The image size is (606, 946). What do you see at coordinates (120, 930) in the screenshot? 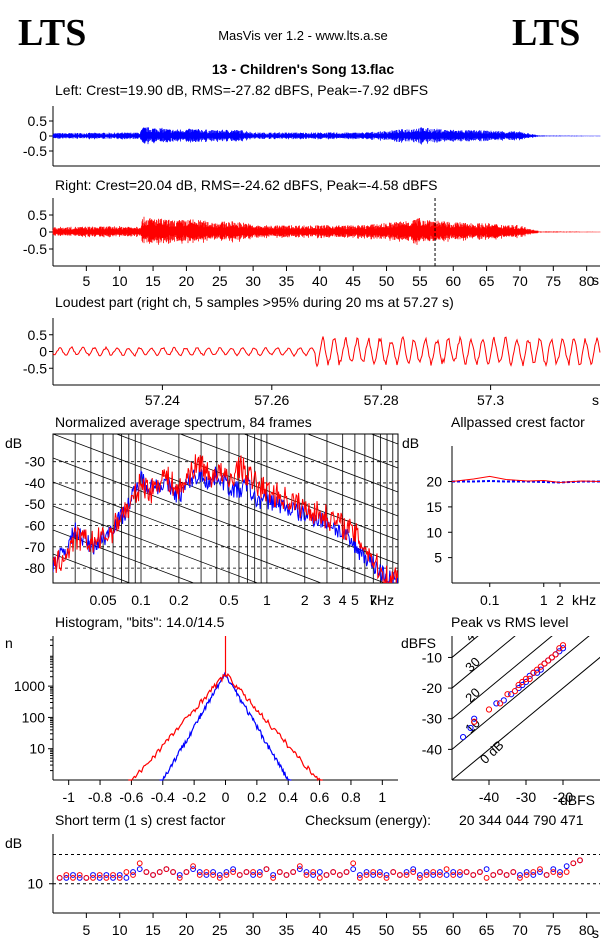
I see `short-term-crest-xtick-label: 10` at bounding box center [120, 930].